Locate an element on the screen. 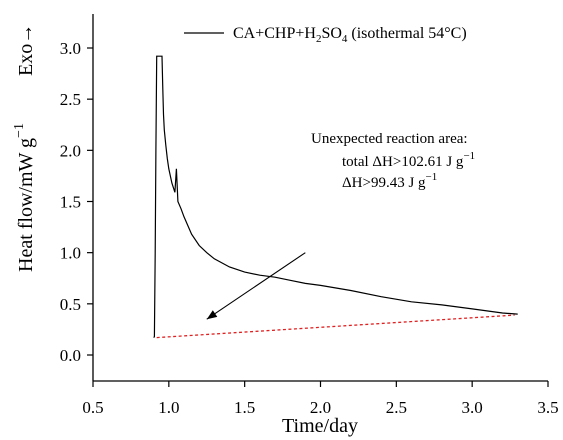 The image size is (563, 440). y-axis-ticks: 0.0 0.5 1.0 1.5 2.0 2.5 3.0 is located at coordinates (76, 202).